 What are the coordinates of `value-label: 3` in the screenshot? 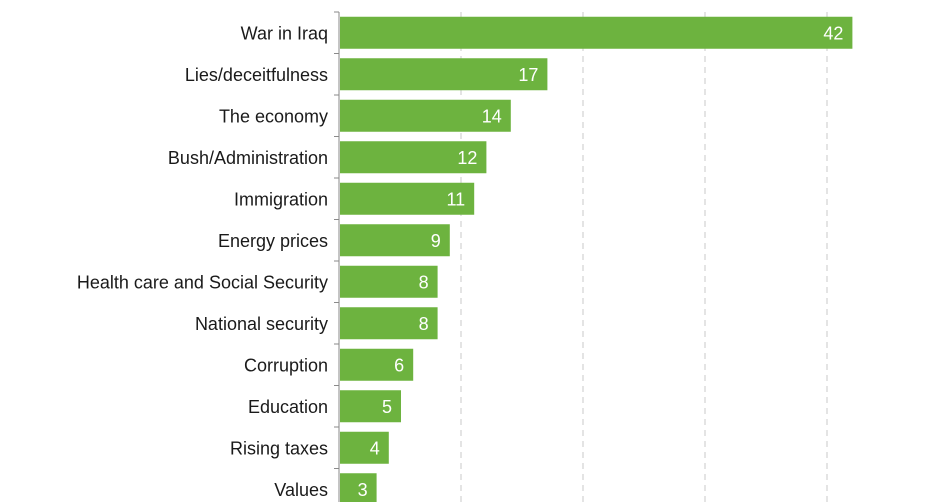 It's located at (363, 490).